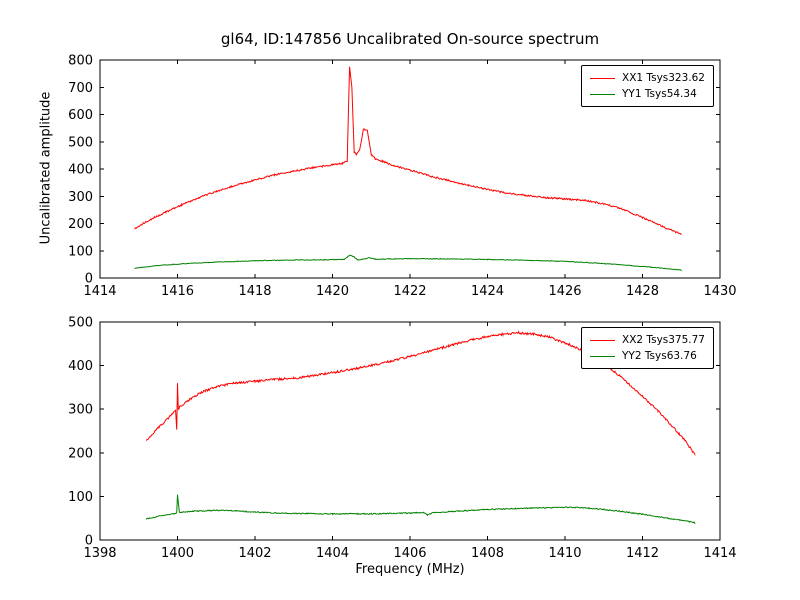 Image resolution: width=800 pixels, height=600 pixels. Describe the element at coordinates (719, 291) in the screenshot. I see `x-tick-label: 1430` at that location.